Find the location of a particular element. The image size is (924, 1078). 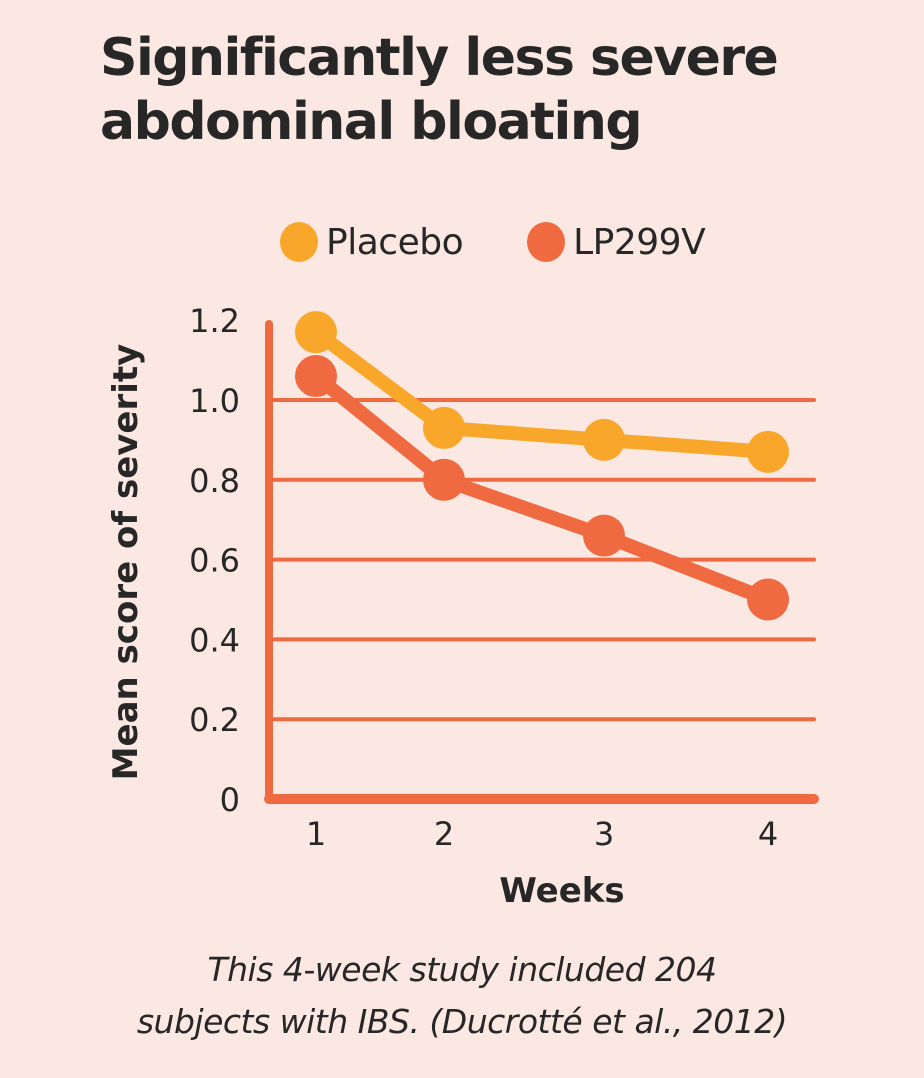

x-tick-label: 3 is located at coordinates (604, 834).